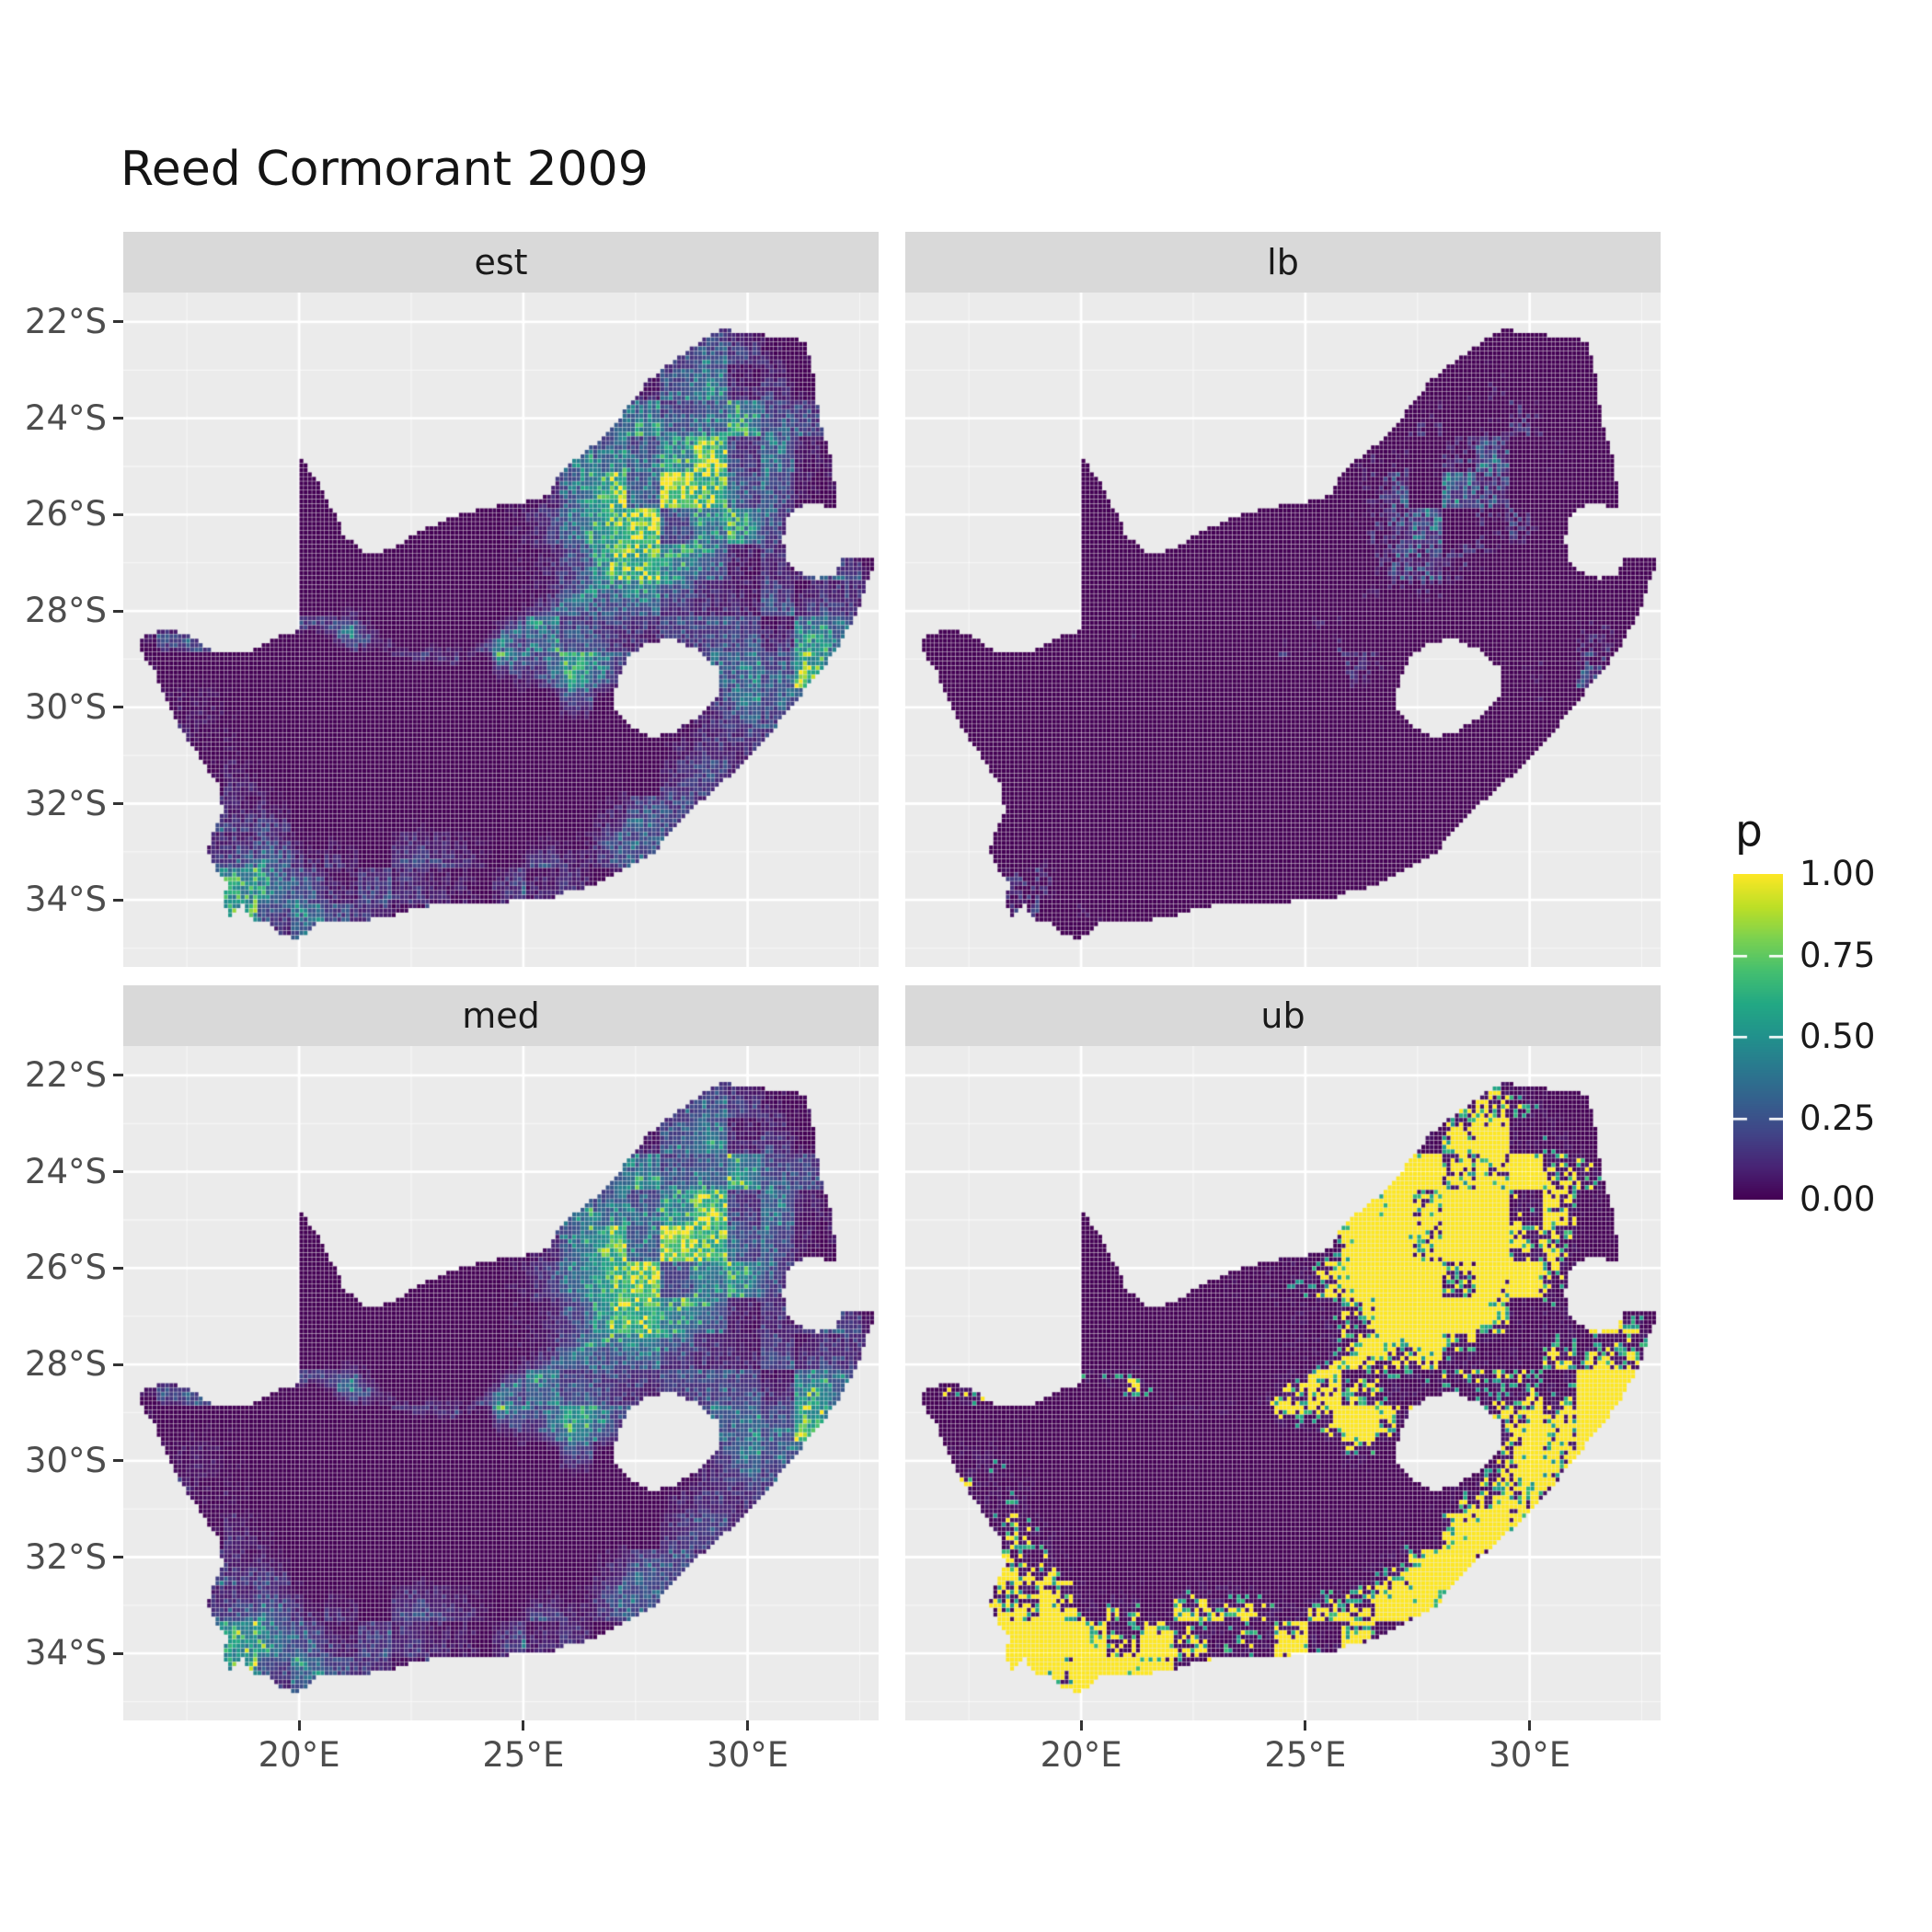 The width and height of the screenshot is (1932, 1932). I want to click on facet-lb: lb, so click(1283, 599).